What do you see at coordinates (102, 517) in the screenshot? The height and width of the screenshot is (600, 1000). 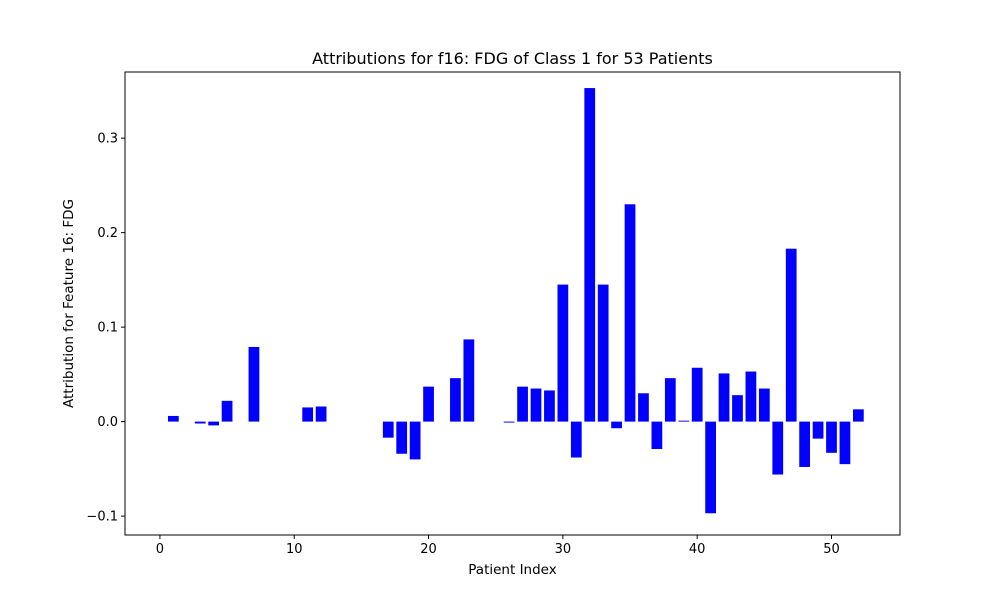 I see `y-tick-label: −0.1` at bounding box center [102, 517].